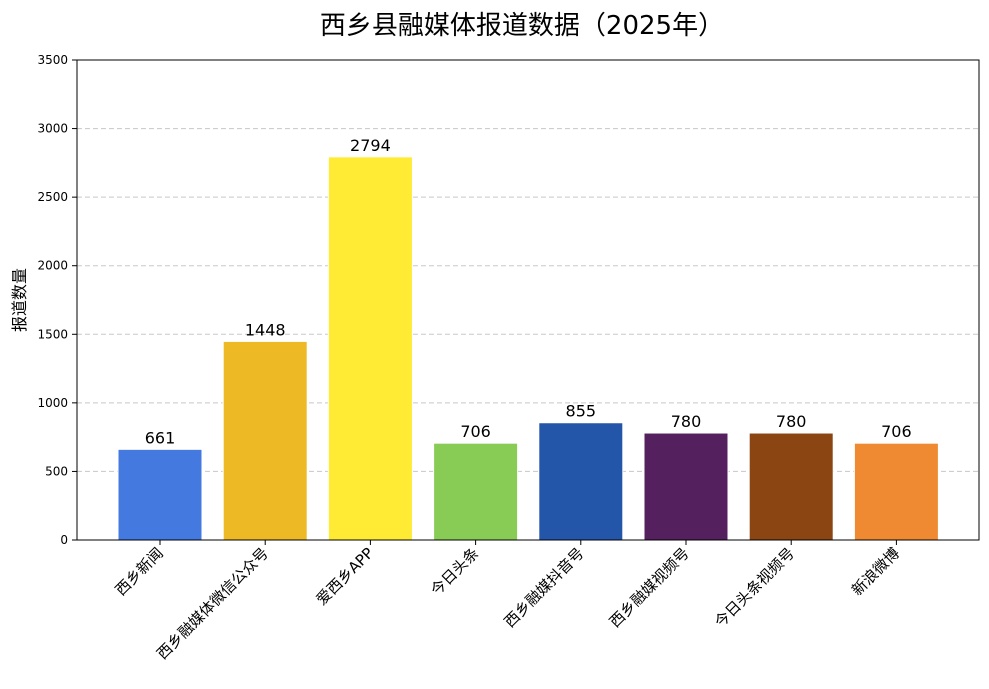  Describe the element at coordinates (754, 587) in the screenshot. I see `x-tick-label: 今日头条视频号` at that location.